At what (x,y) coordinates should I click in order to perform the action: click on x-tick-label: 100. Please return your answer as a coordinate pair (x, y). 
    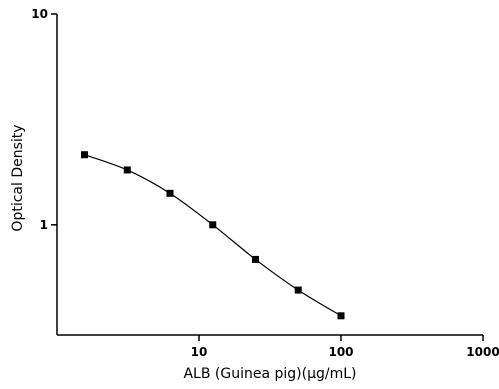
    Looking at the image, I should click on (340, 352).